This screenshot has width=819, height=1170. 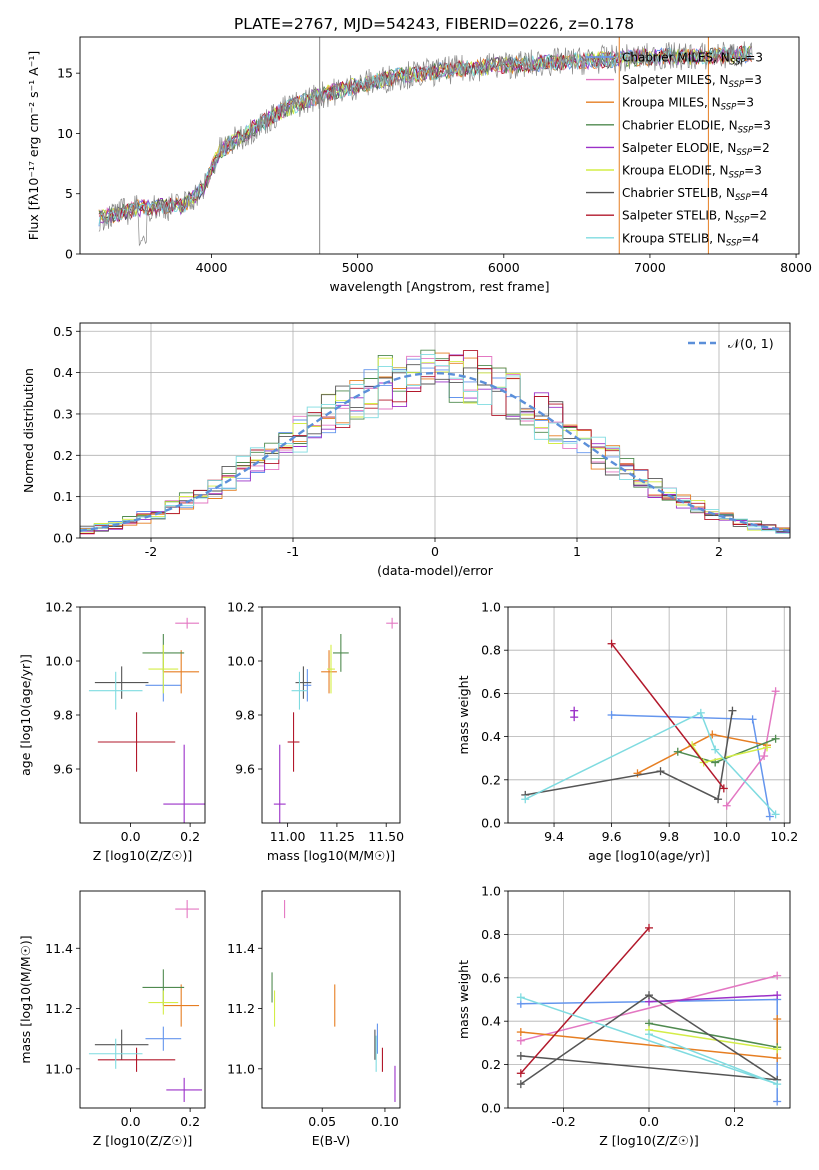 I want to click on x-tick-label: 9.8, so click(x=669, y=836).